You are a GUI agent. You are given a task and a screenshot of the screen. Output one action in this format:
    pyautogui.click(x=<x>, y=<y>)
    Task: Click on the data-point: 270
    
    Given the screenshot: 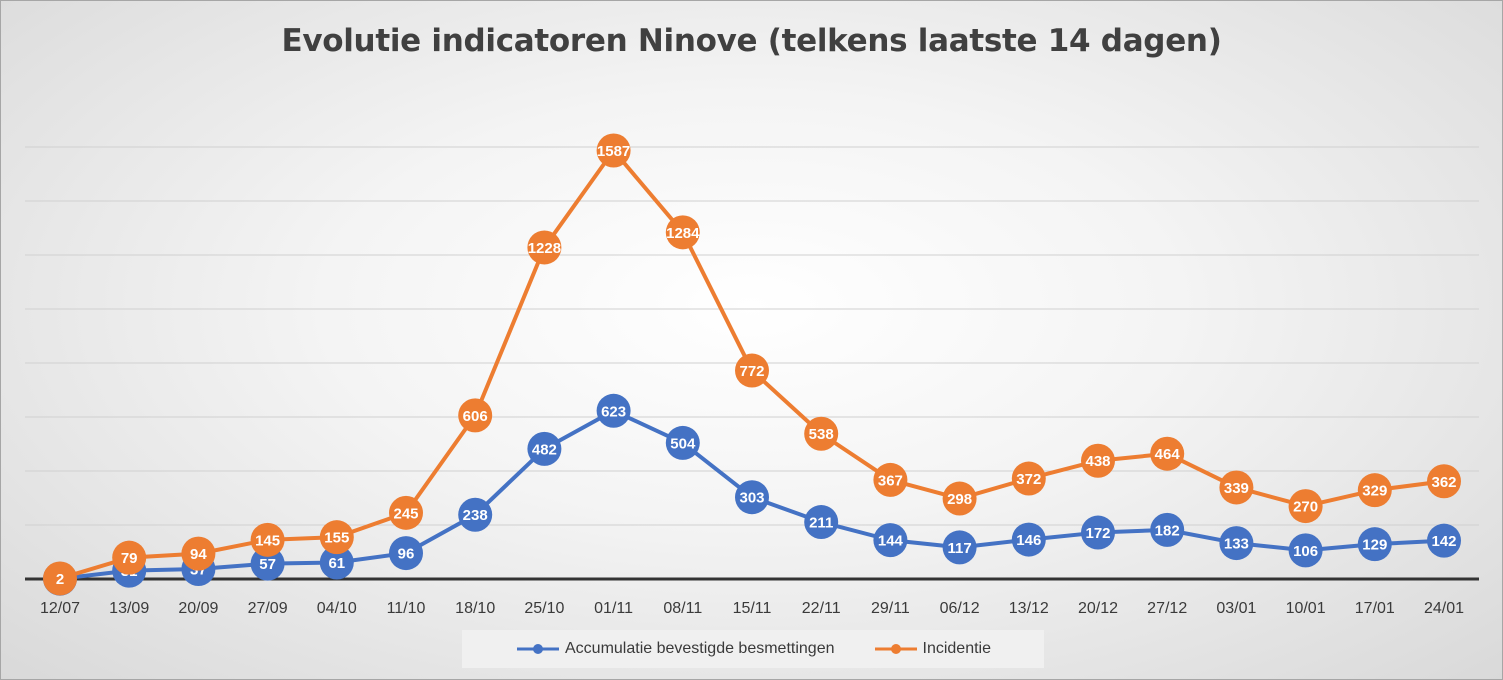 What is the action you would take?
    pyautogui.click(x=1305, y=506)
    